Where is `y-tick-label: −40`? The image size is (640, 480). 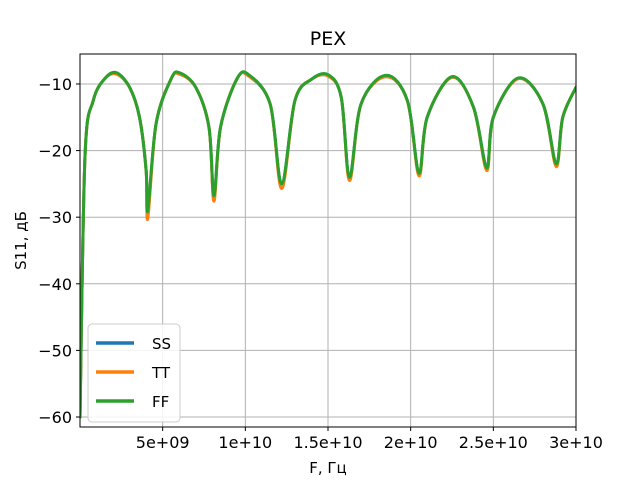 y-tick-label: −40 is located at coordinates (55, 284).